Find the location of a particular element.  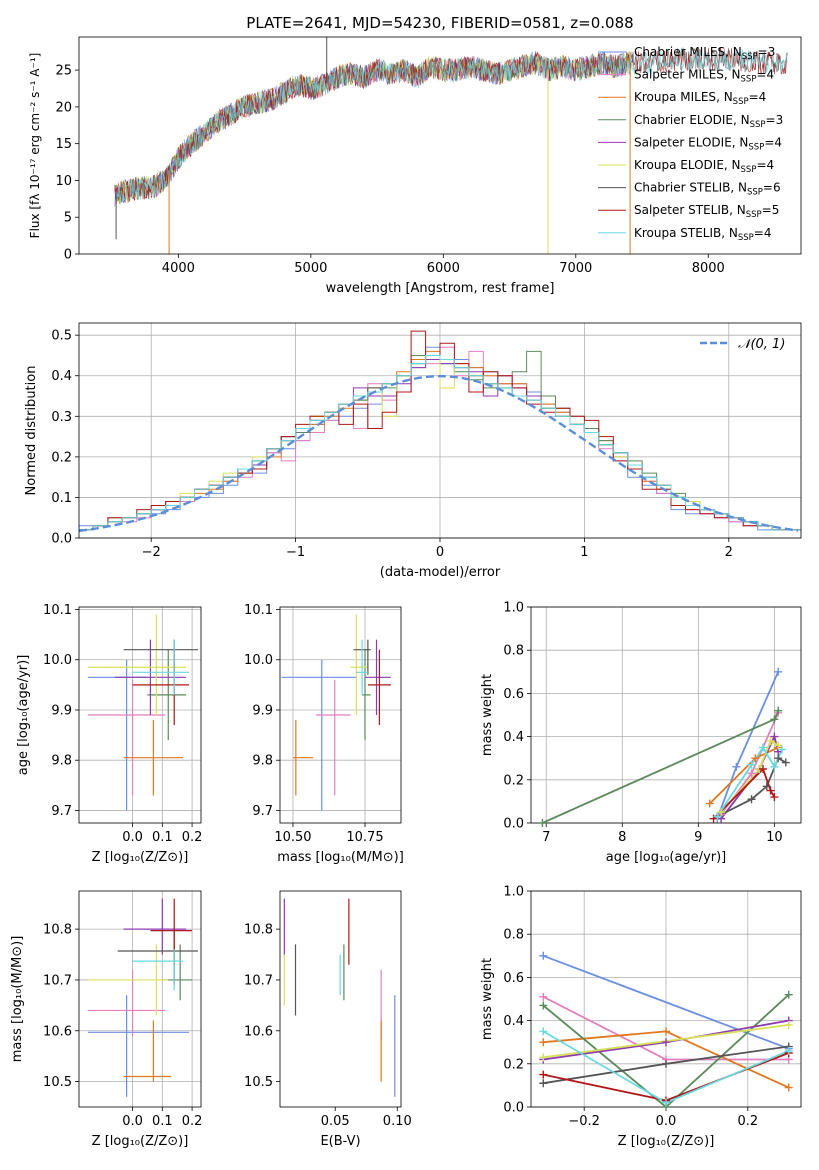

legend-label: Salpeter ELODIE, NSSP=4 is located at coordinates (708, 143).